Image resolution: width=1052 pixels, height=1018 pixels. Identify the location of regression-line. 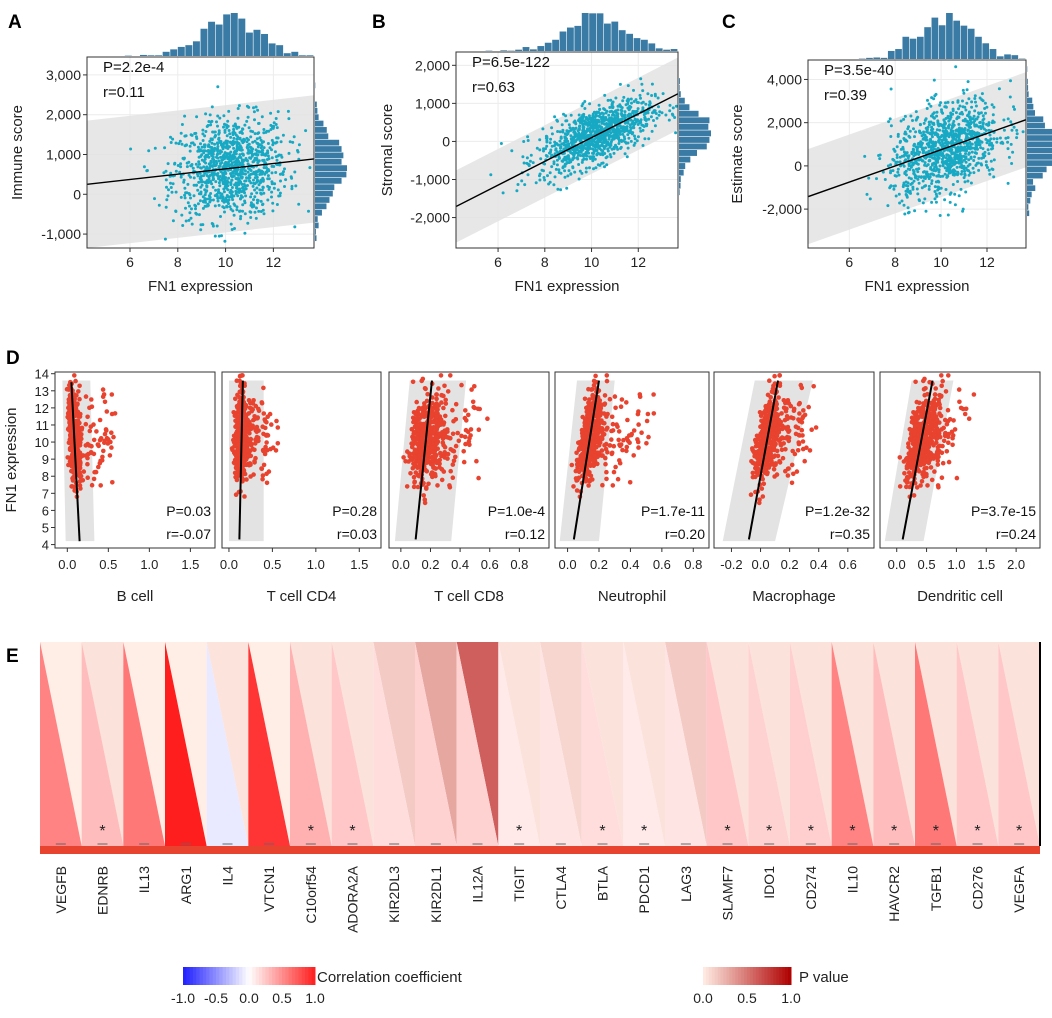
(241, 460).